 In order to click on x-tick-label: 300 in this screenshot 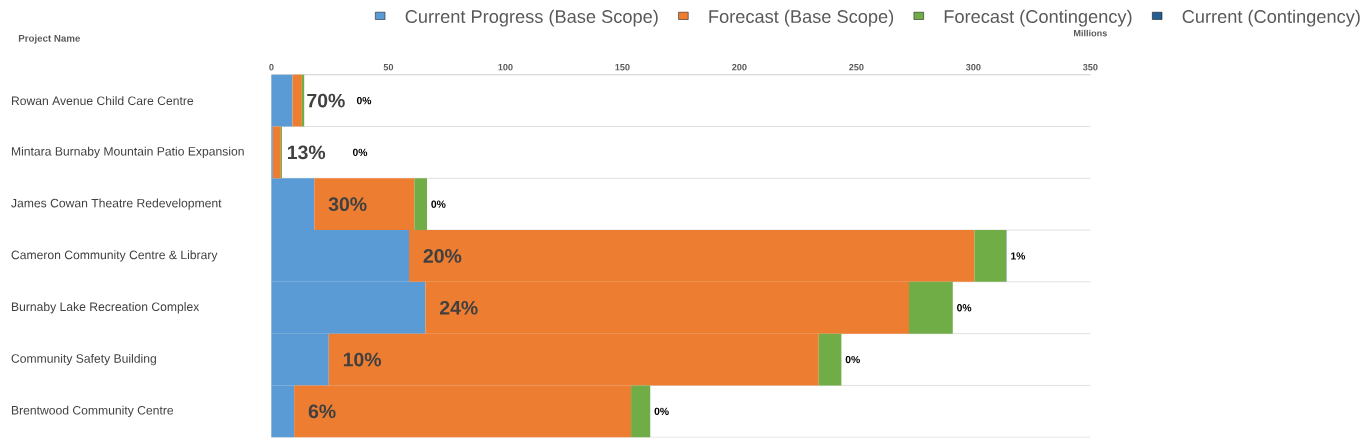, I will do `click(973, 67)`.